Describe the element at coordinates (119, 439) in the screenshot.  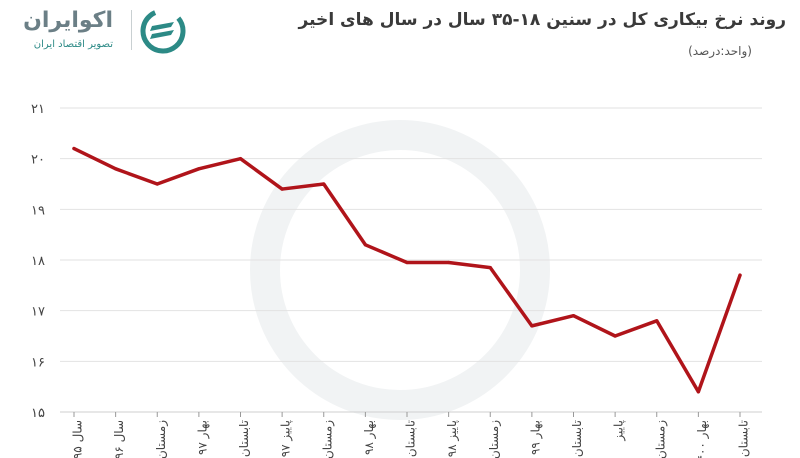
I see `x-tick-label: سال ۹۶` at that location.